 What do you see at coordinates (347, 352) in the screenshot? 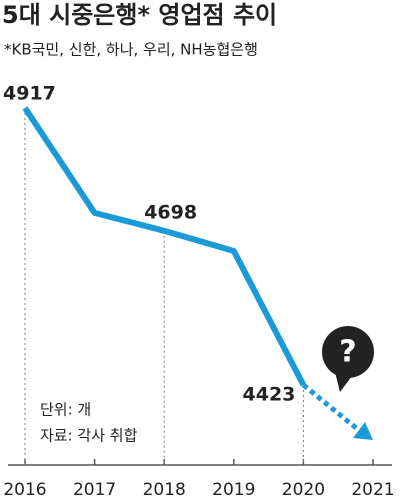
I see `question-mark: ?` at bounding box center [347, 352].